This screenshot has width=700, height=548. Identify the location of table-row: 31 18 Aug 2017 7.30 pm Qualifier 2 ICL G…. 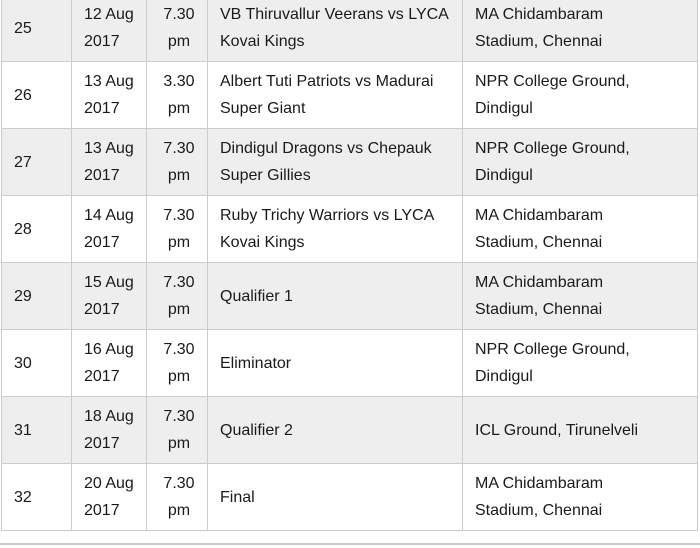
(349, 430).